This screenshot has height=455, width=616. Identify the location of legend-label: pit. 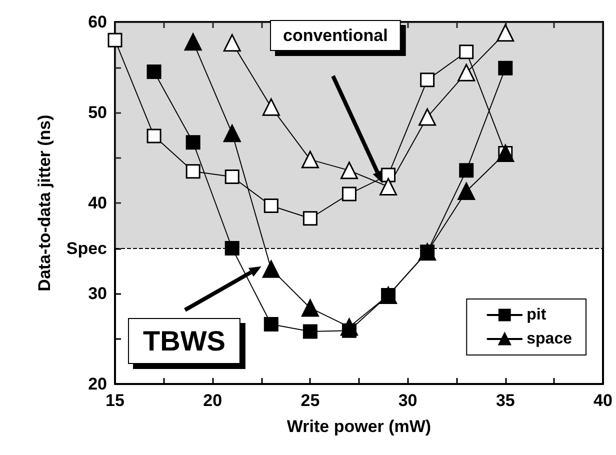
(536, 315).